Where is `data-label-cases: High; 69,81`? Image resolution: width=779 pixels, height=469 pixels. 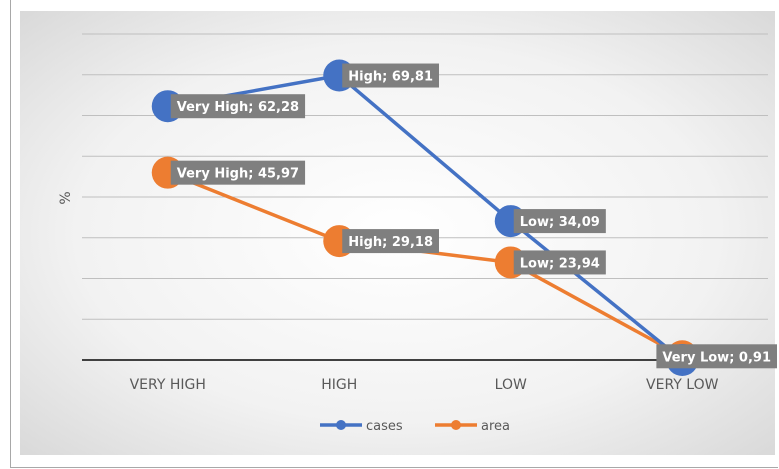
data-label-cases: High; 69,81 is located at coordinates (390, 75).